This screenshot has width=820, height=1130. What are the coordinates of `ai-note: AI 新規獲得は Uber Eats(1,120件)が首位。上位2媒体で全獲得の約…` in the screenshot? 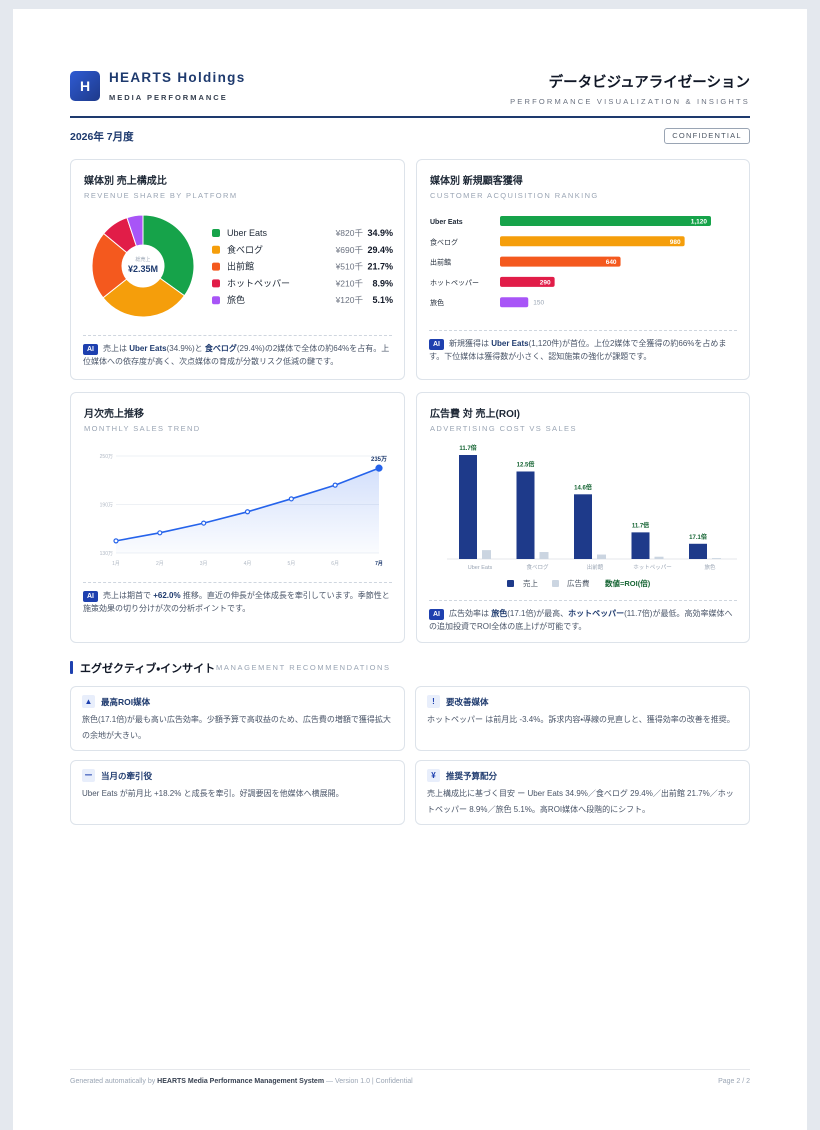 It's located at (583, 346).